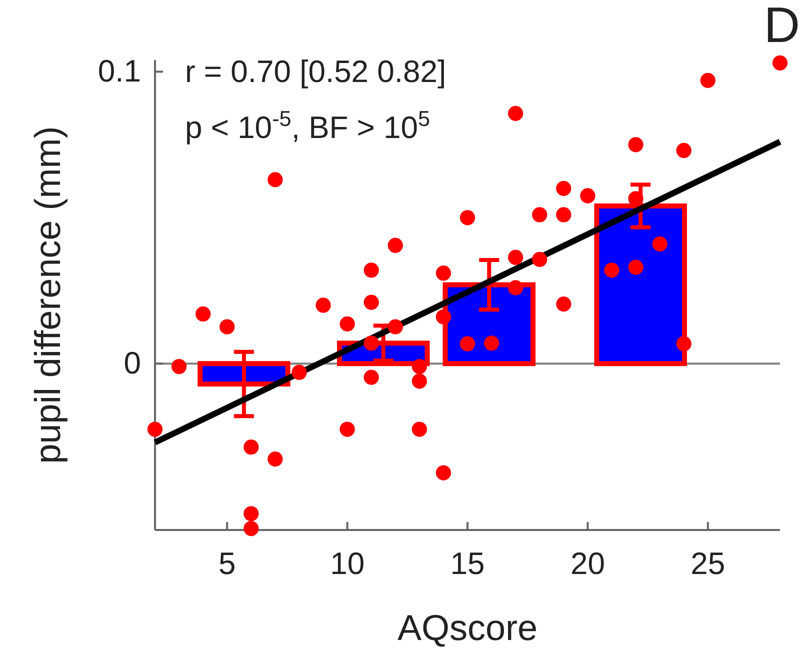  I want to click on x-axis-title: AQscore, so click(467, 627).